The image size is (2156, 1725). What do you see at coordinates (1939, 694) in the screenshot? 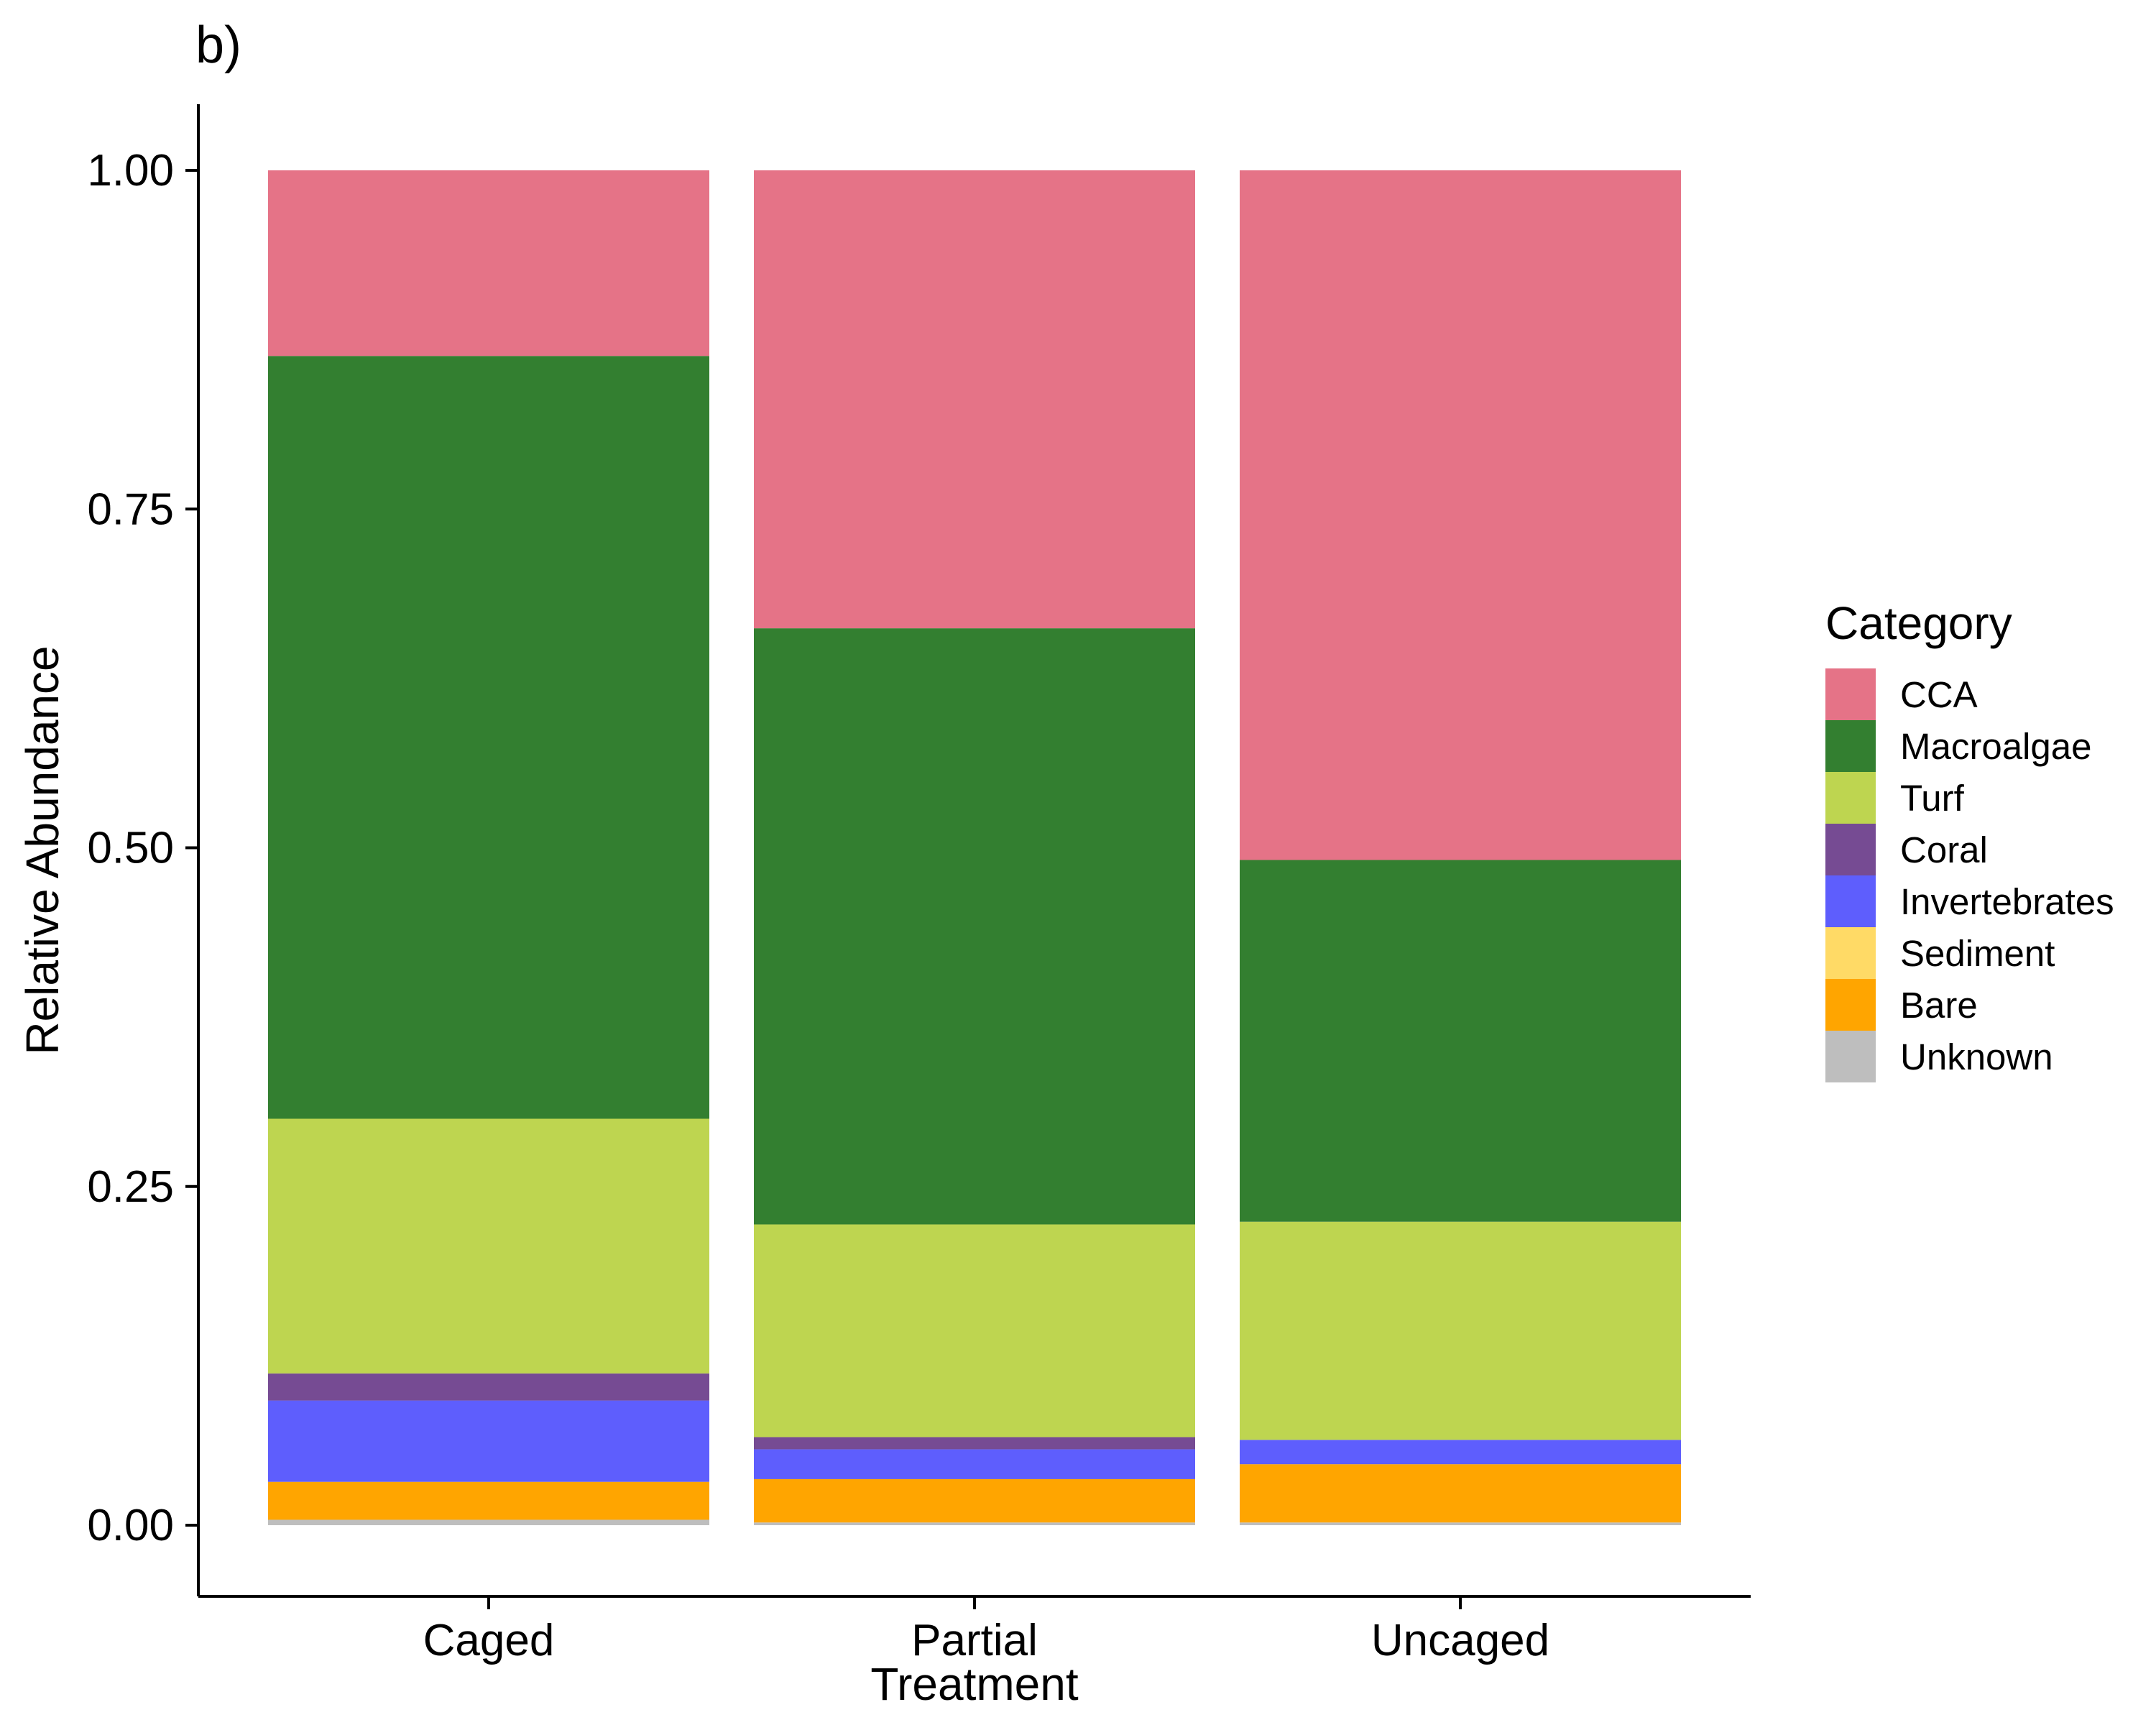
I see `legend-label: CCA` at bounding box center [1939, 694].